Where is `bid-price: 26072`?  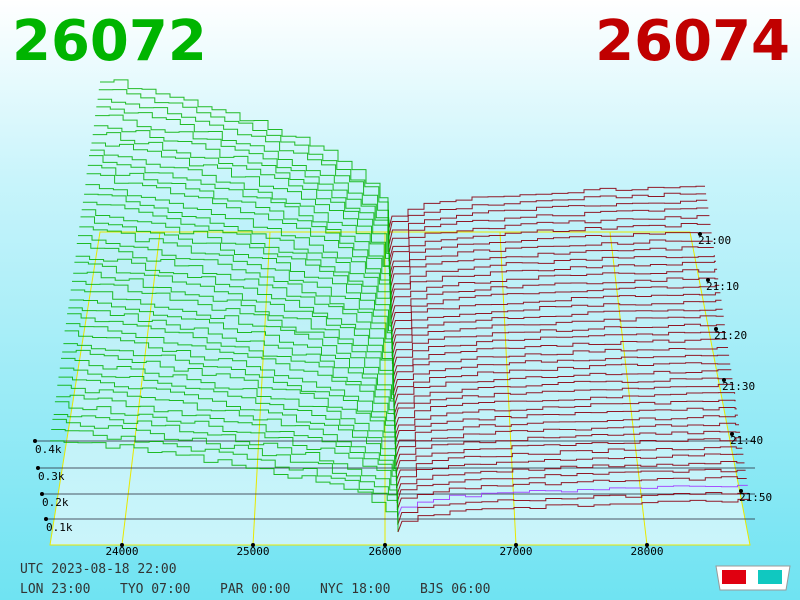 bid-price: 26072 is located at coordinates (109, 41).